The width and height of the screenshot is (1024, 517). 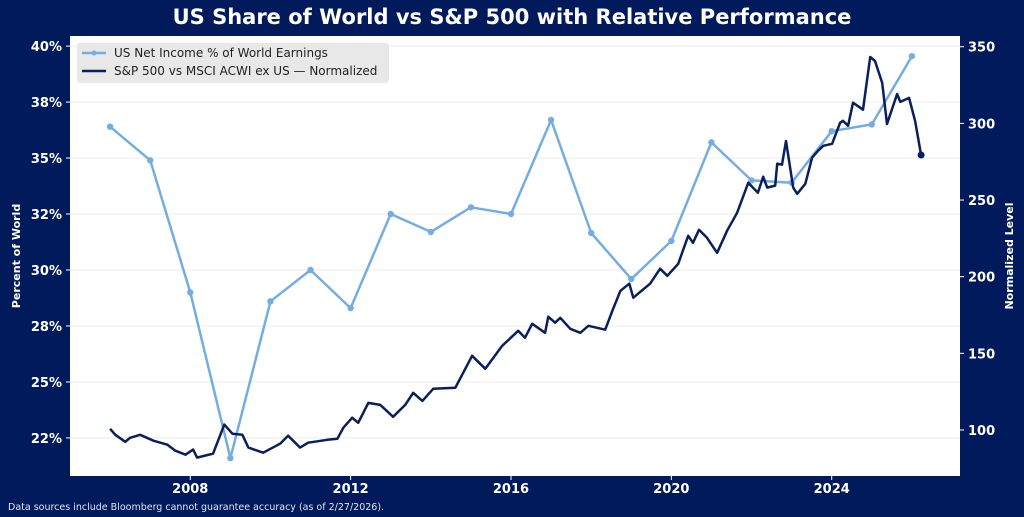 I want to click on y-tick-label-left: 38%, so click(x=46, y=103).